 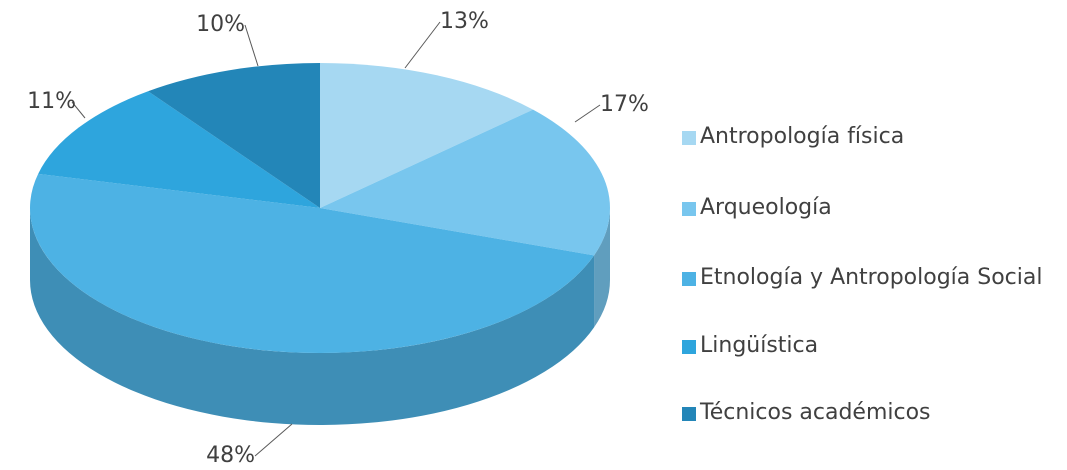 What do you see at coordinates (867, 208) in the screenshot?
I see `legend-item: Arqueología` at bounding box center [867, 208].